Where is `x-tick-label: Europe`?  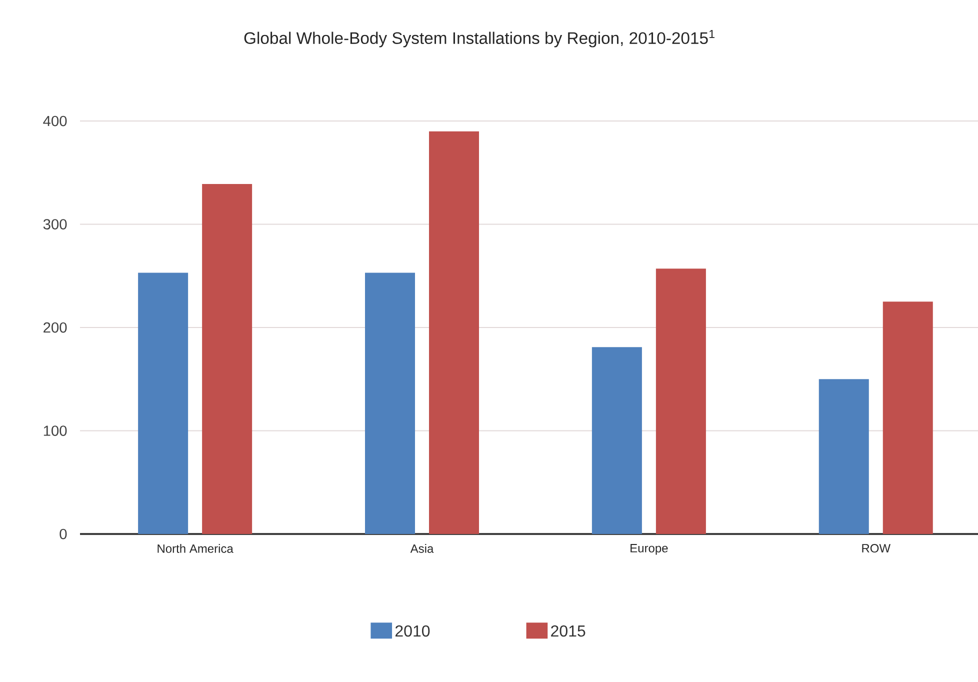
x-tick-label: Europe is located at coordinates (649, 549).